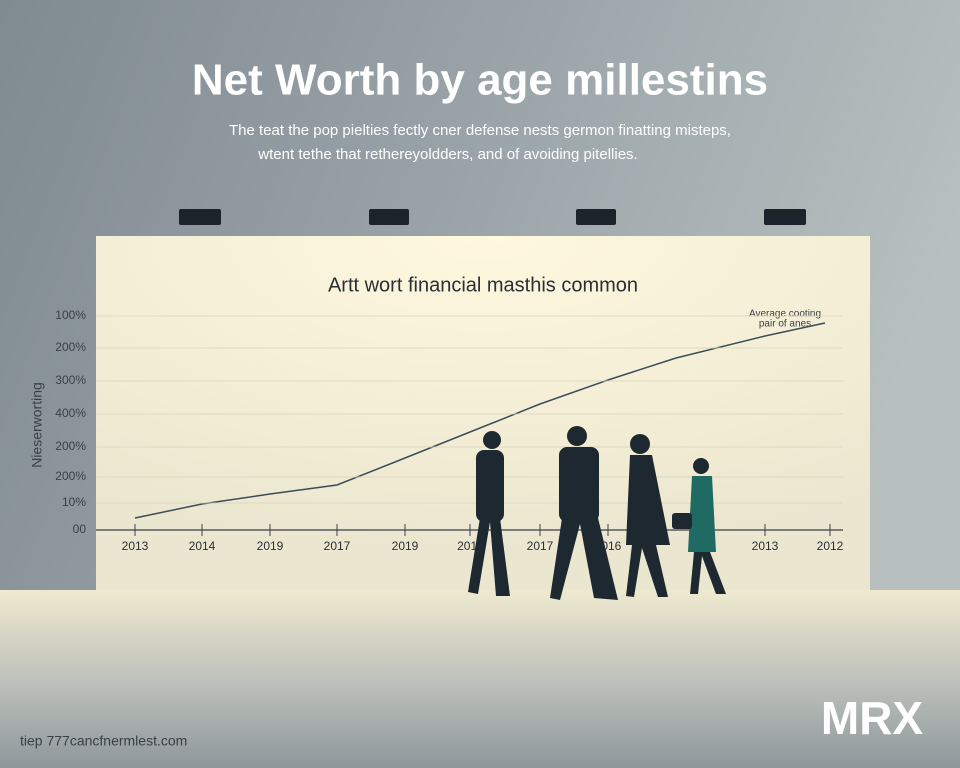  What do you see at coordinates (492, 217) in the screenshot?
I see `lamps` at bounding box center [492, 217].